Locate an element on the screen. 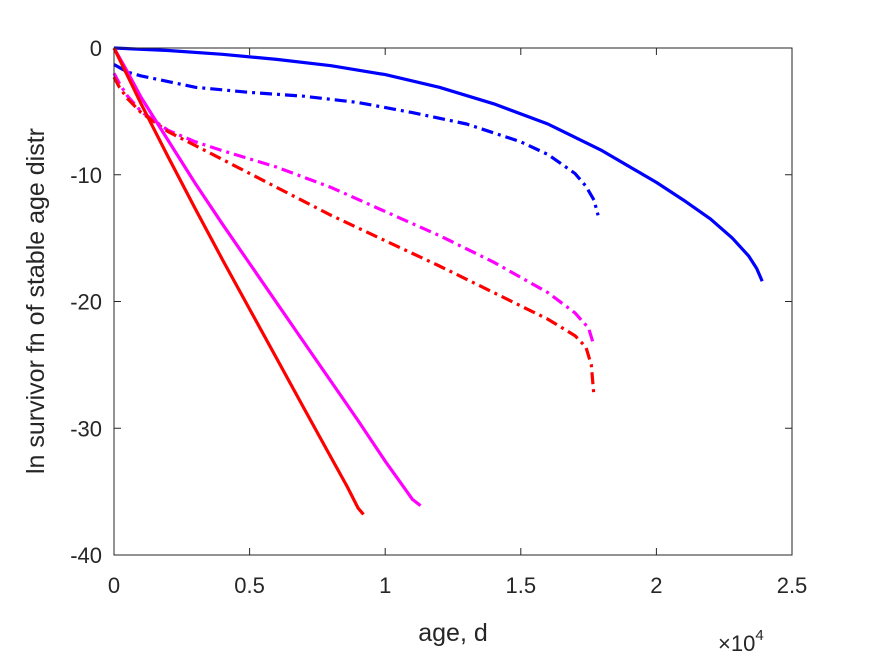 This screenshot has width=875, height=656. y-tick-label: -20 is located at coordinates (86, 302).